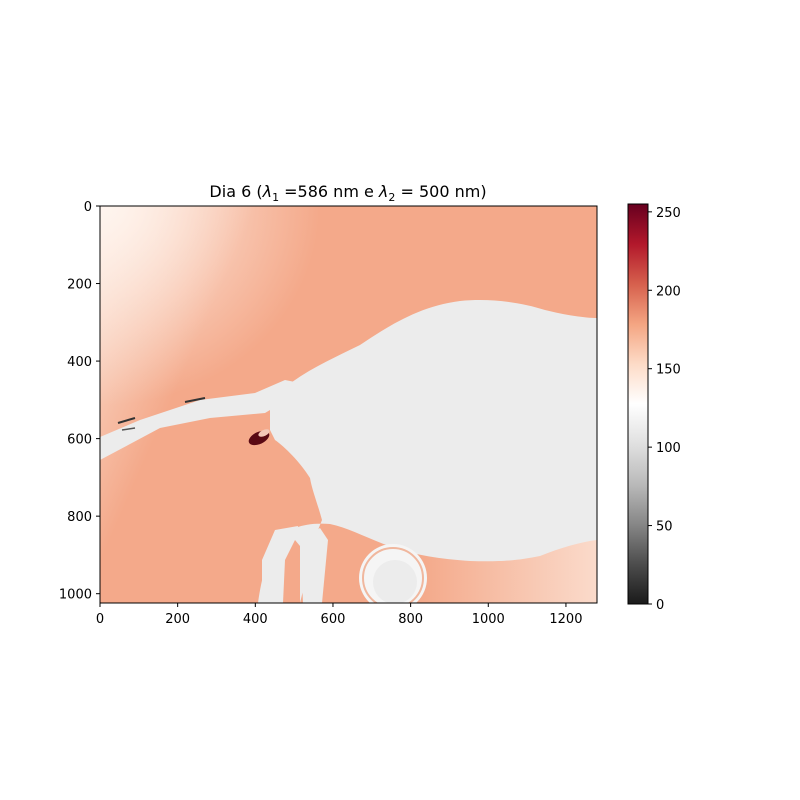 The height and width of the screenshot is (800, 800). Describe the element at coordinates (668, 213) in the screenshot. I see `colorbar-tick-label: 250` at that location.